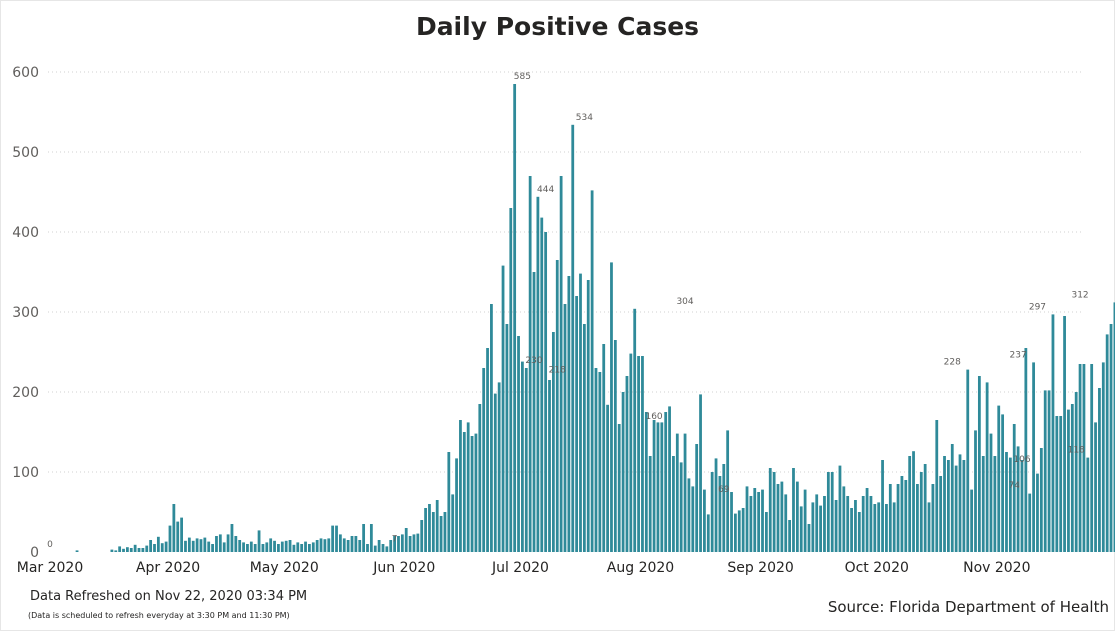  I want to click on y-tick-label: 100, so click(25, 473).